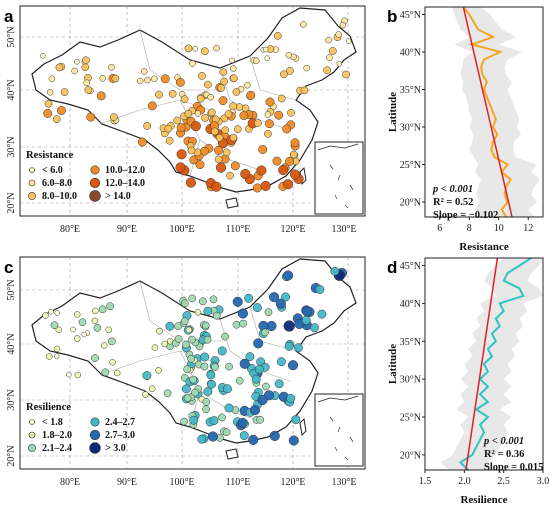 The image size is (550, 516). Describe the element at coordinates (343, 482) in the screenshot. I see `x-tick-c-5: 130°E` at that location.